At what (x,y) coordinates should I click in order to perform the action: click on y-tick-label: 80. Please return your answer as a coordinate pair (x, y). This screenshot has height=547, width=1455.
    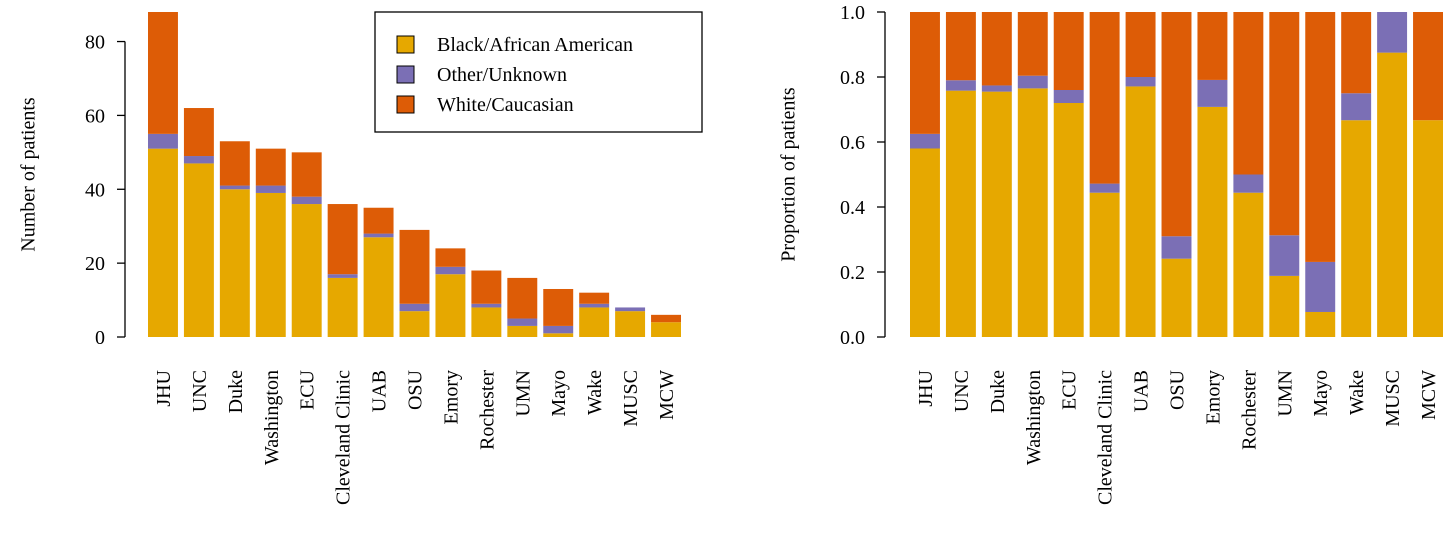
    Looking at the image, I should click on (95, 43).